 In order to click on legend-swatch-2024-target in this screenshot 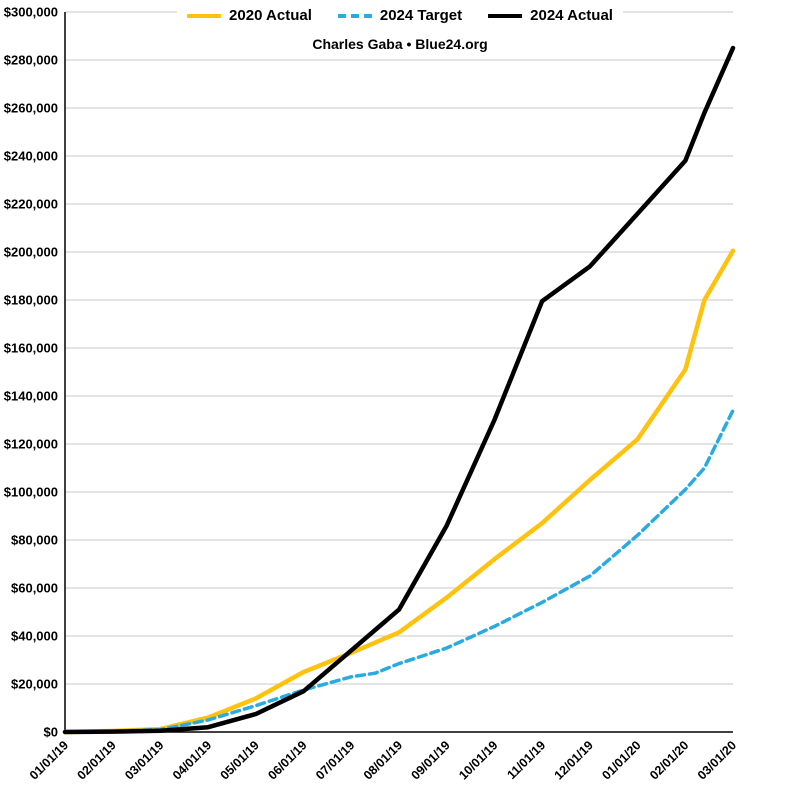, I will do `click(354, 15)`.